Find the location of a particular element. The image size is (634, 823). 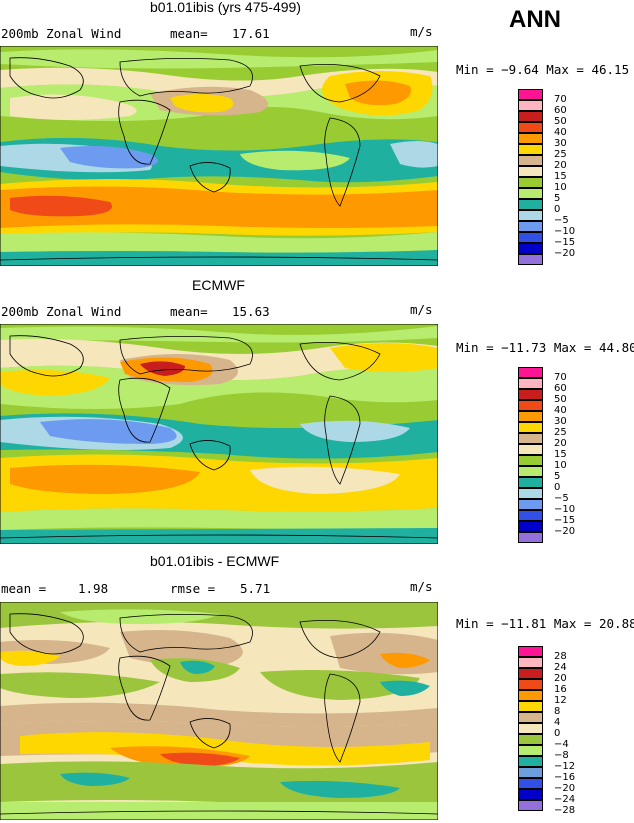

season-label: ANN is located at coordinates (535, 19).